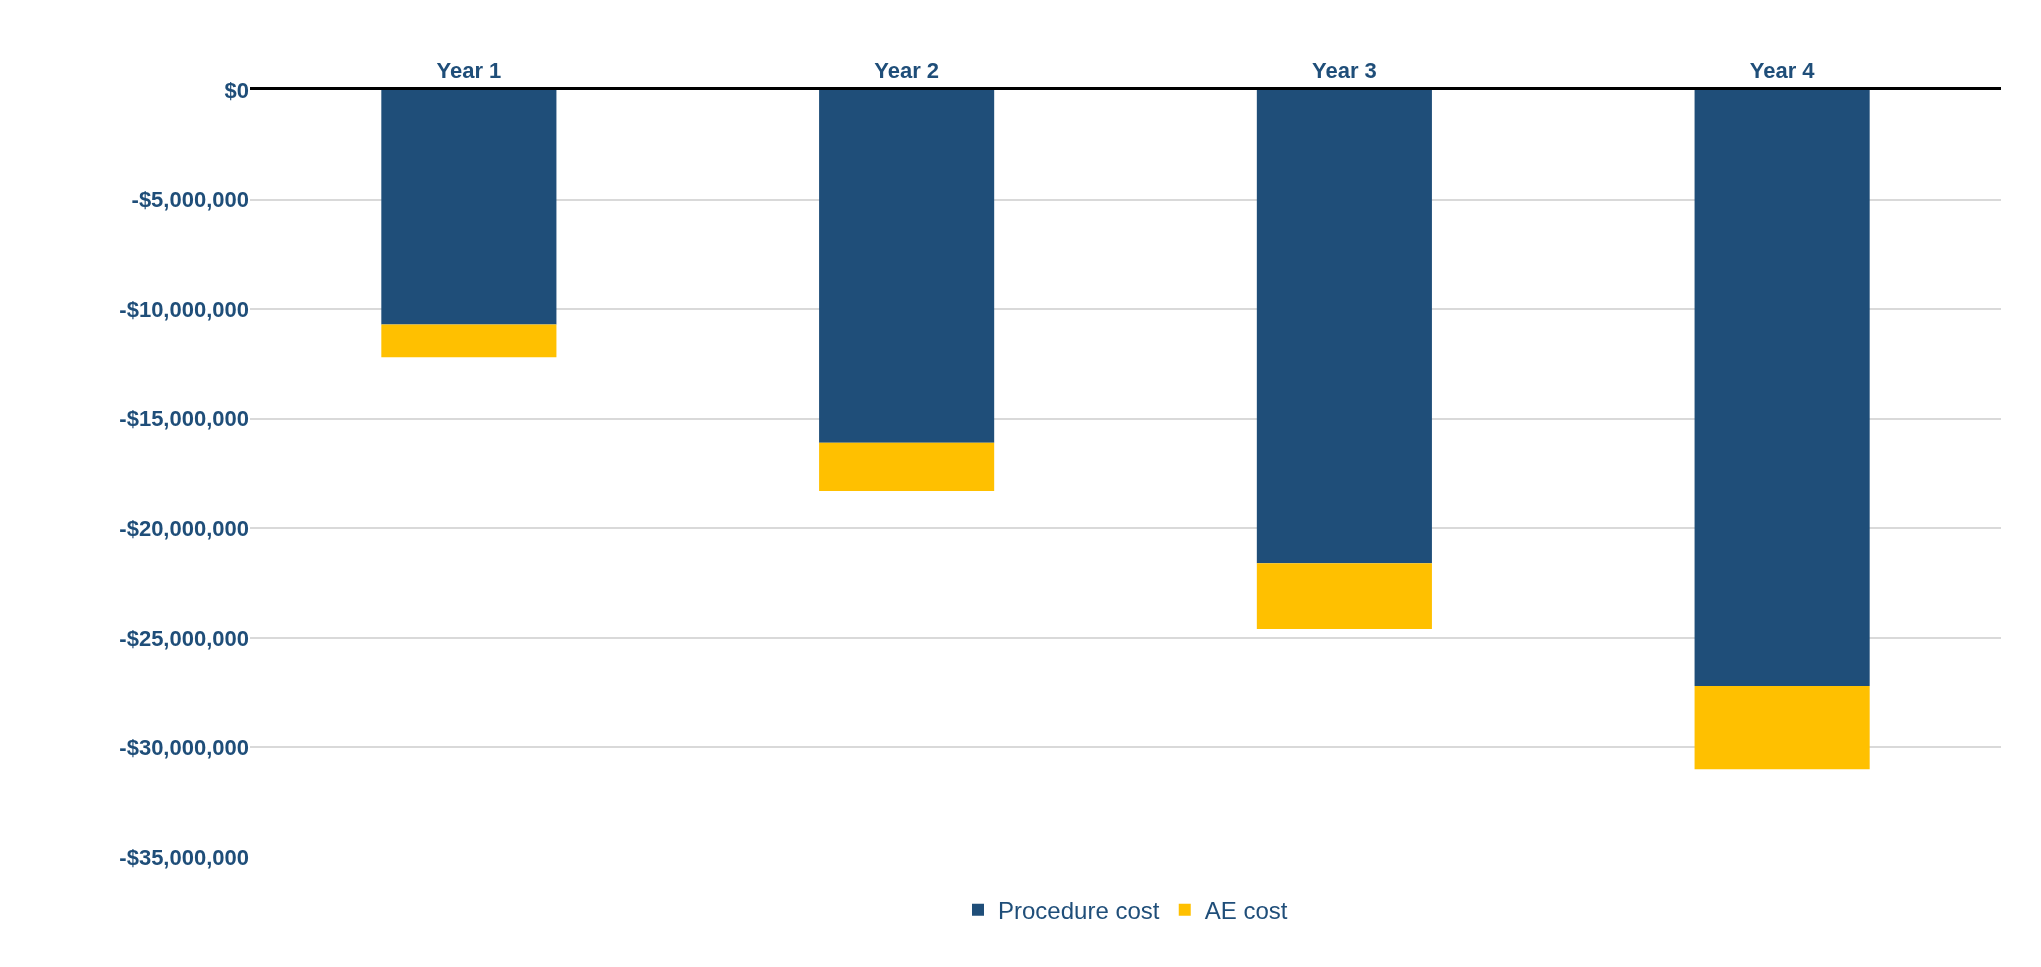 Image resolution: width=2041 pixels, height=967 pixels. I want to click on y-tick-label: -$35,000,000, so click(184, 857).